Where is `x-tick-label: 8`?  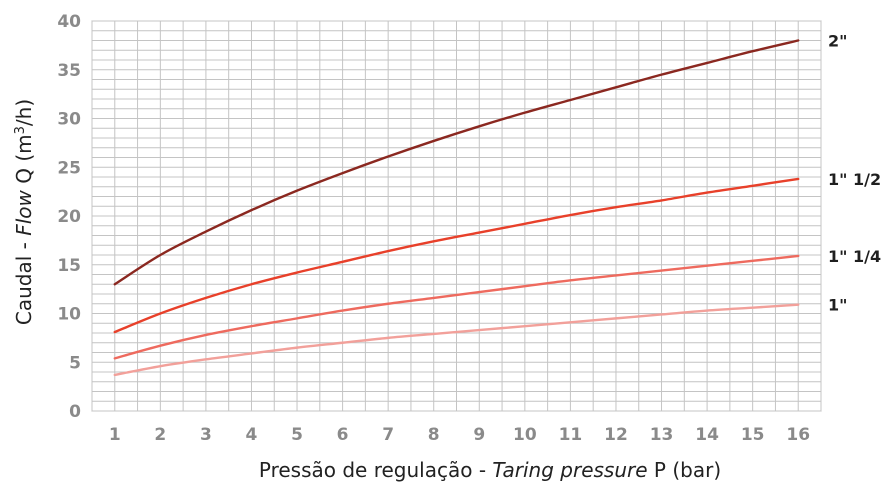
x-tick-label: 8 is located at coordinates (434, 435).